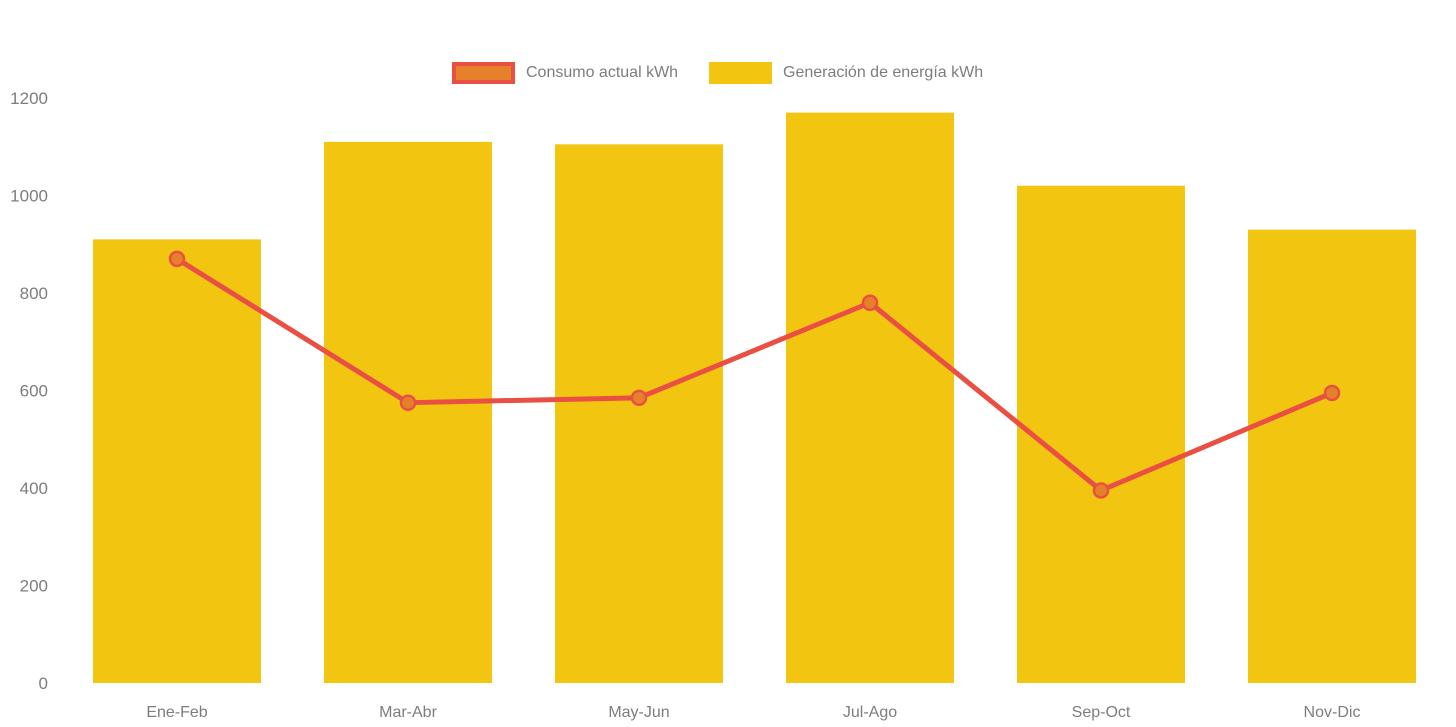  Describe the element at coordinates (29, 196) in the screenshot. I see `y-axis-tick-label: 1000` at that location.